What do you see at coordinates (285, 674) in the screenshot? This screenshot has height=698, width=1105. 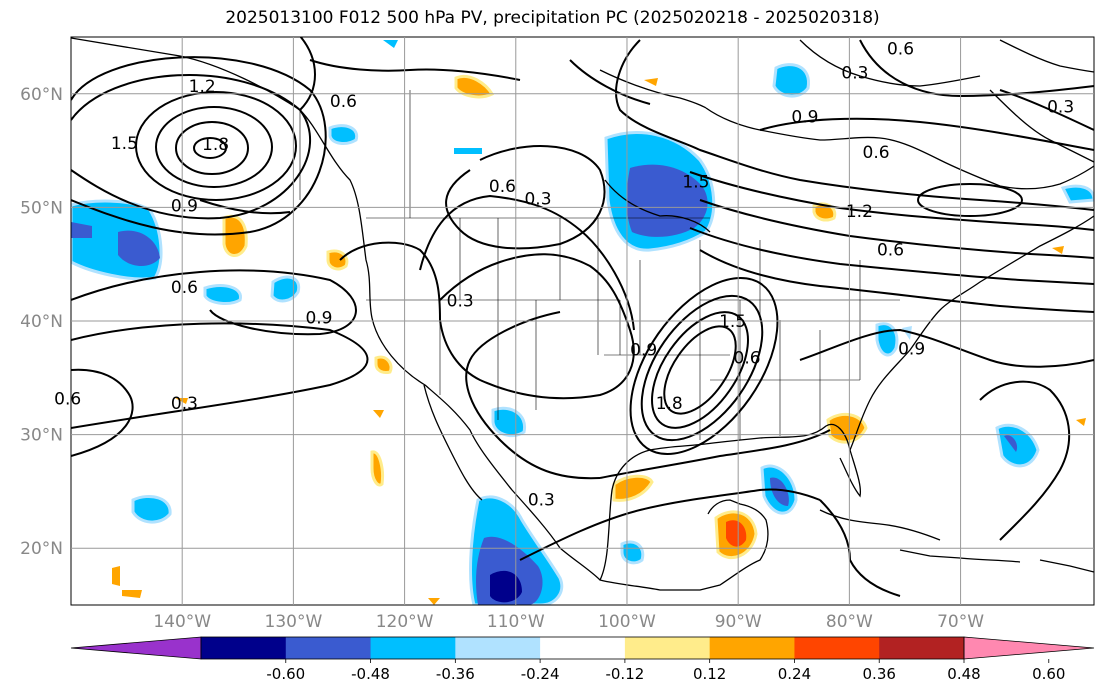 I see `colorbar-tick-label: -0.60` at bounding box center [285, 674].